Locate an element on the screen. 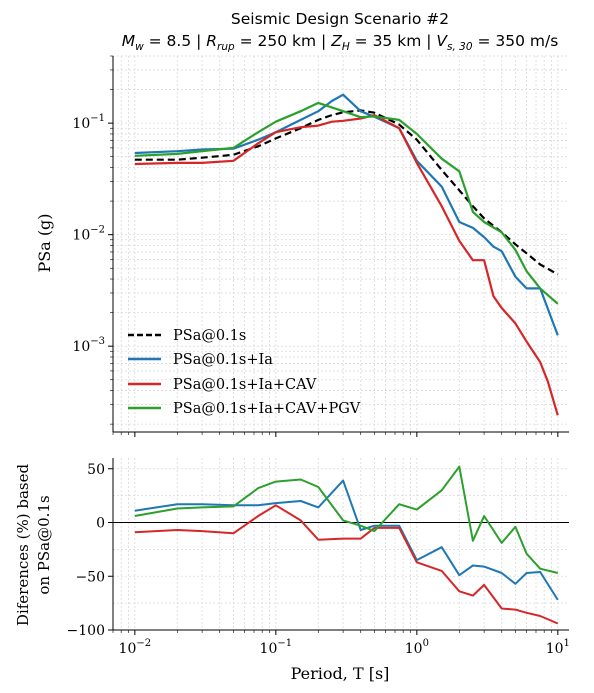  bottom-y-tick-label: −50 is located at coordinates (90, 577).